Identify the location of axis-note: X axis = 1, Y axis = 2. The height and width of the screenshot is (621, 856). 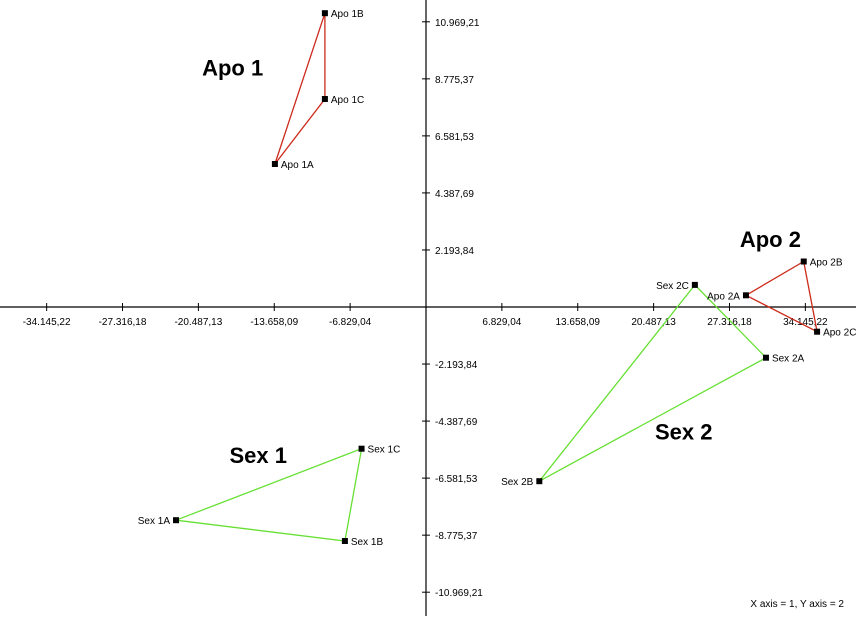
(797, 604).